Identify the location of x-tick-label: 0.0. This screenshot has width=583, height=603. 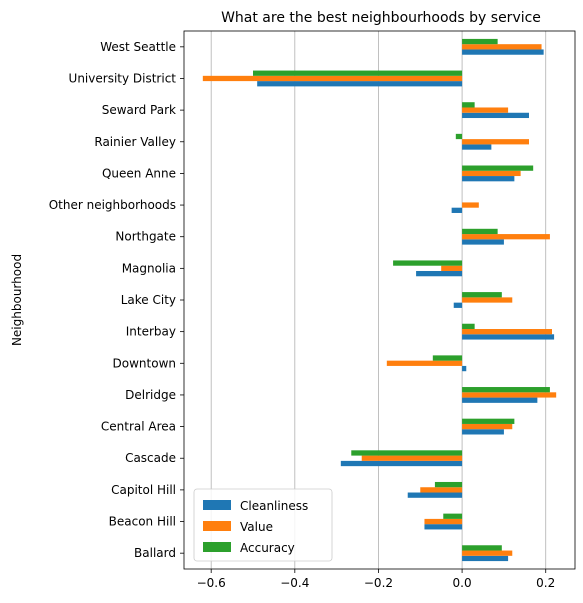
(462, 583).